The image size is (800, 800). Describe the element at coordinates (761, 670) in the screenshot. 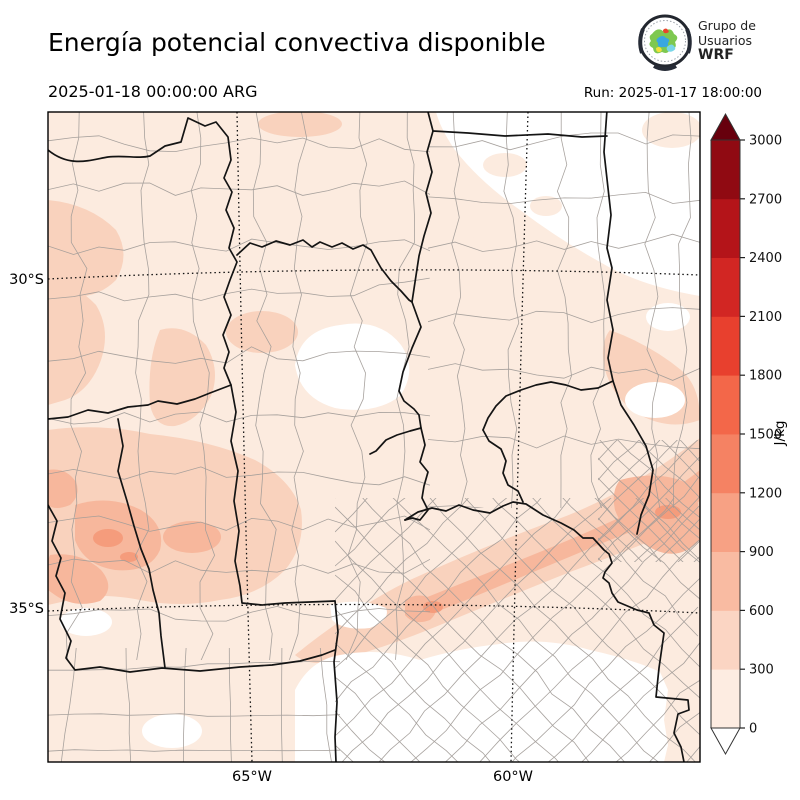

I see `colorbar-tick-label: 300` at that location.